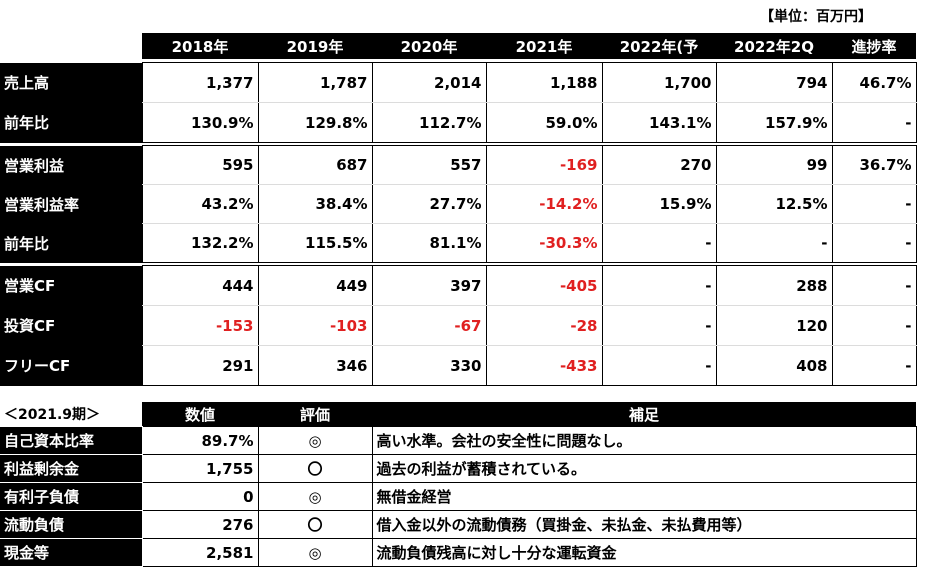 Image resolution: width=927 pixels, height=582 pixels. I want to click on value-cell: 89.7%, so click(200, 440).